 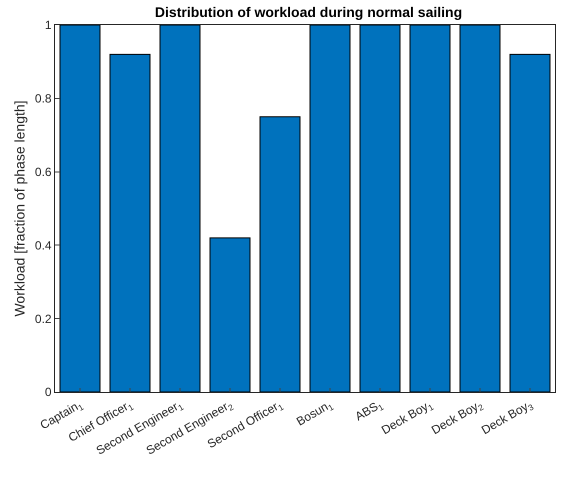 I want to click on y-axis-title: Workload [fraction of phase length], so click(x=20, y=208).